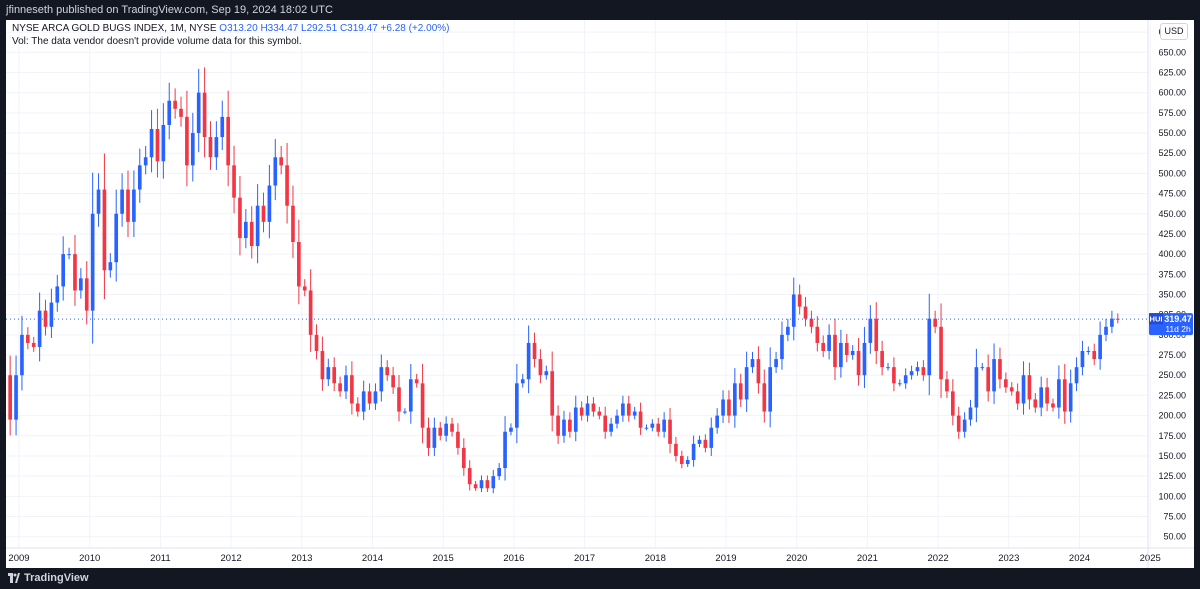 This screenshot has height=589, width=1200. I want to click on x-tick-label: 2014, so click(372, 558).